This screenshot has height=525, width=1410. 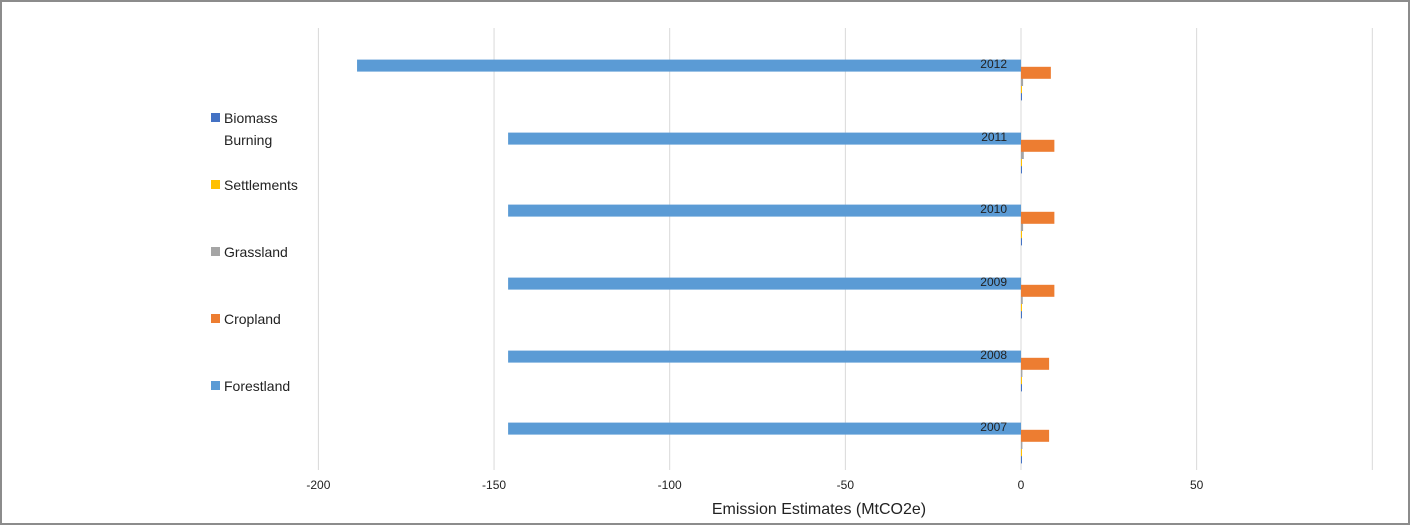 What do you see at coordinates (1022, 80) in the screenshot?
I see `bar-grassland-2012` at bounding box center [1022, 80].